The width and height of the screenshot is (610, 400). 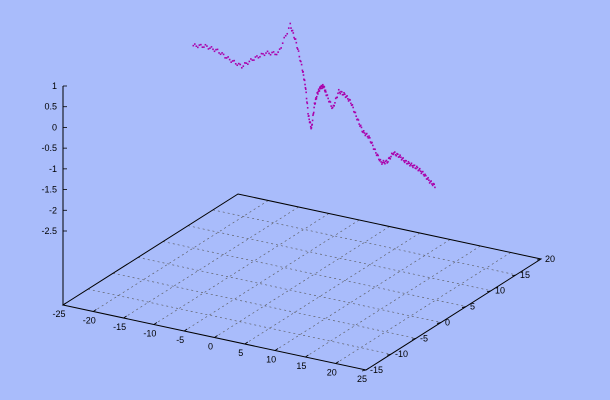 What do you see at coordinates (401, 354) in the screenshot?
I see `y-tick-label: -10` at bounding box center [401, 354].